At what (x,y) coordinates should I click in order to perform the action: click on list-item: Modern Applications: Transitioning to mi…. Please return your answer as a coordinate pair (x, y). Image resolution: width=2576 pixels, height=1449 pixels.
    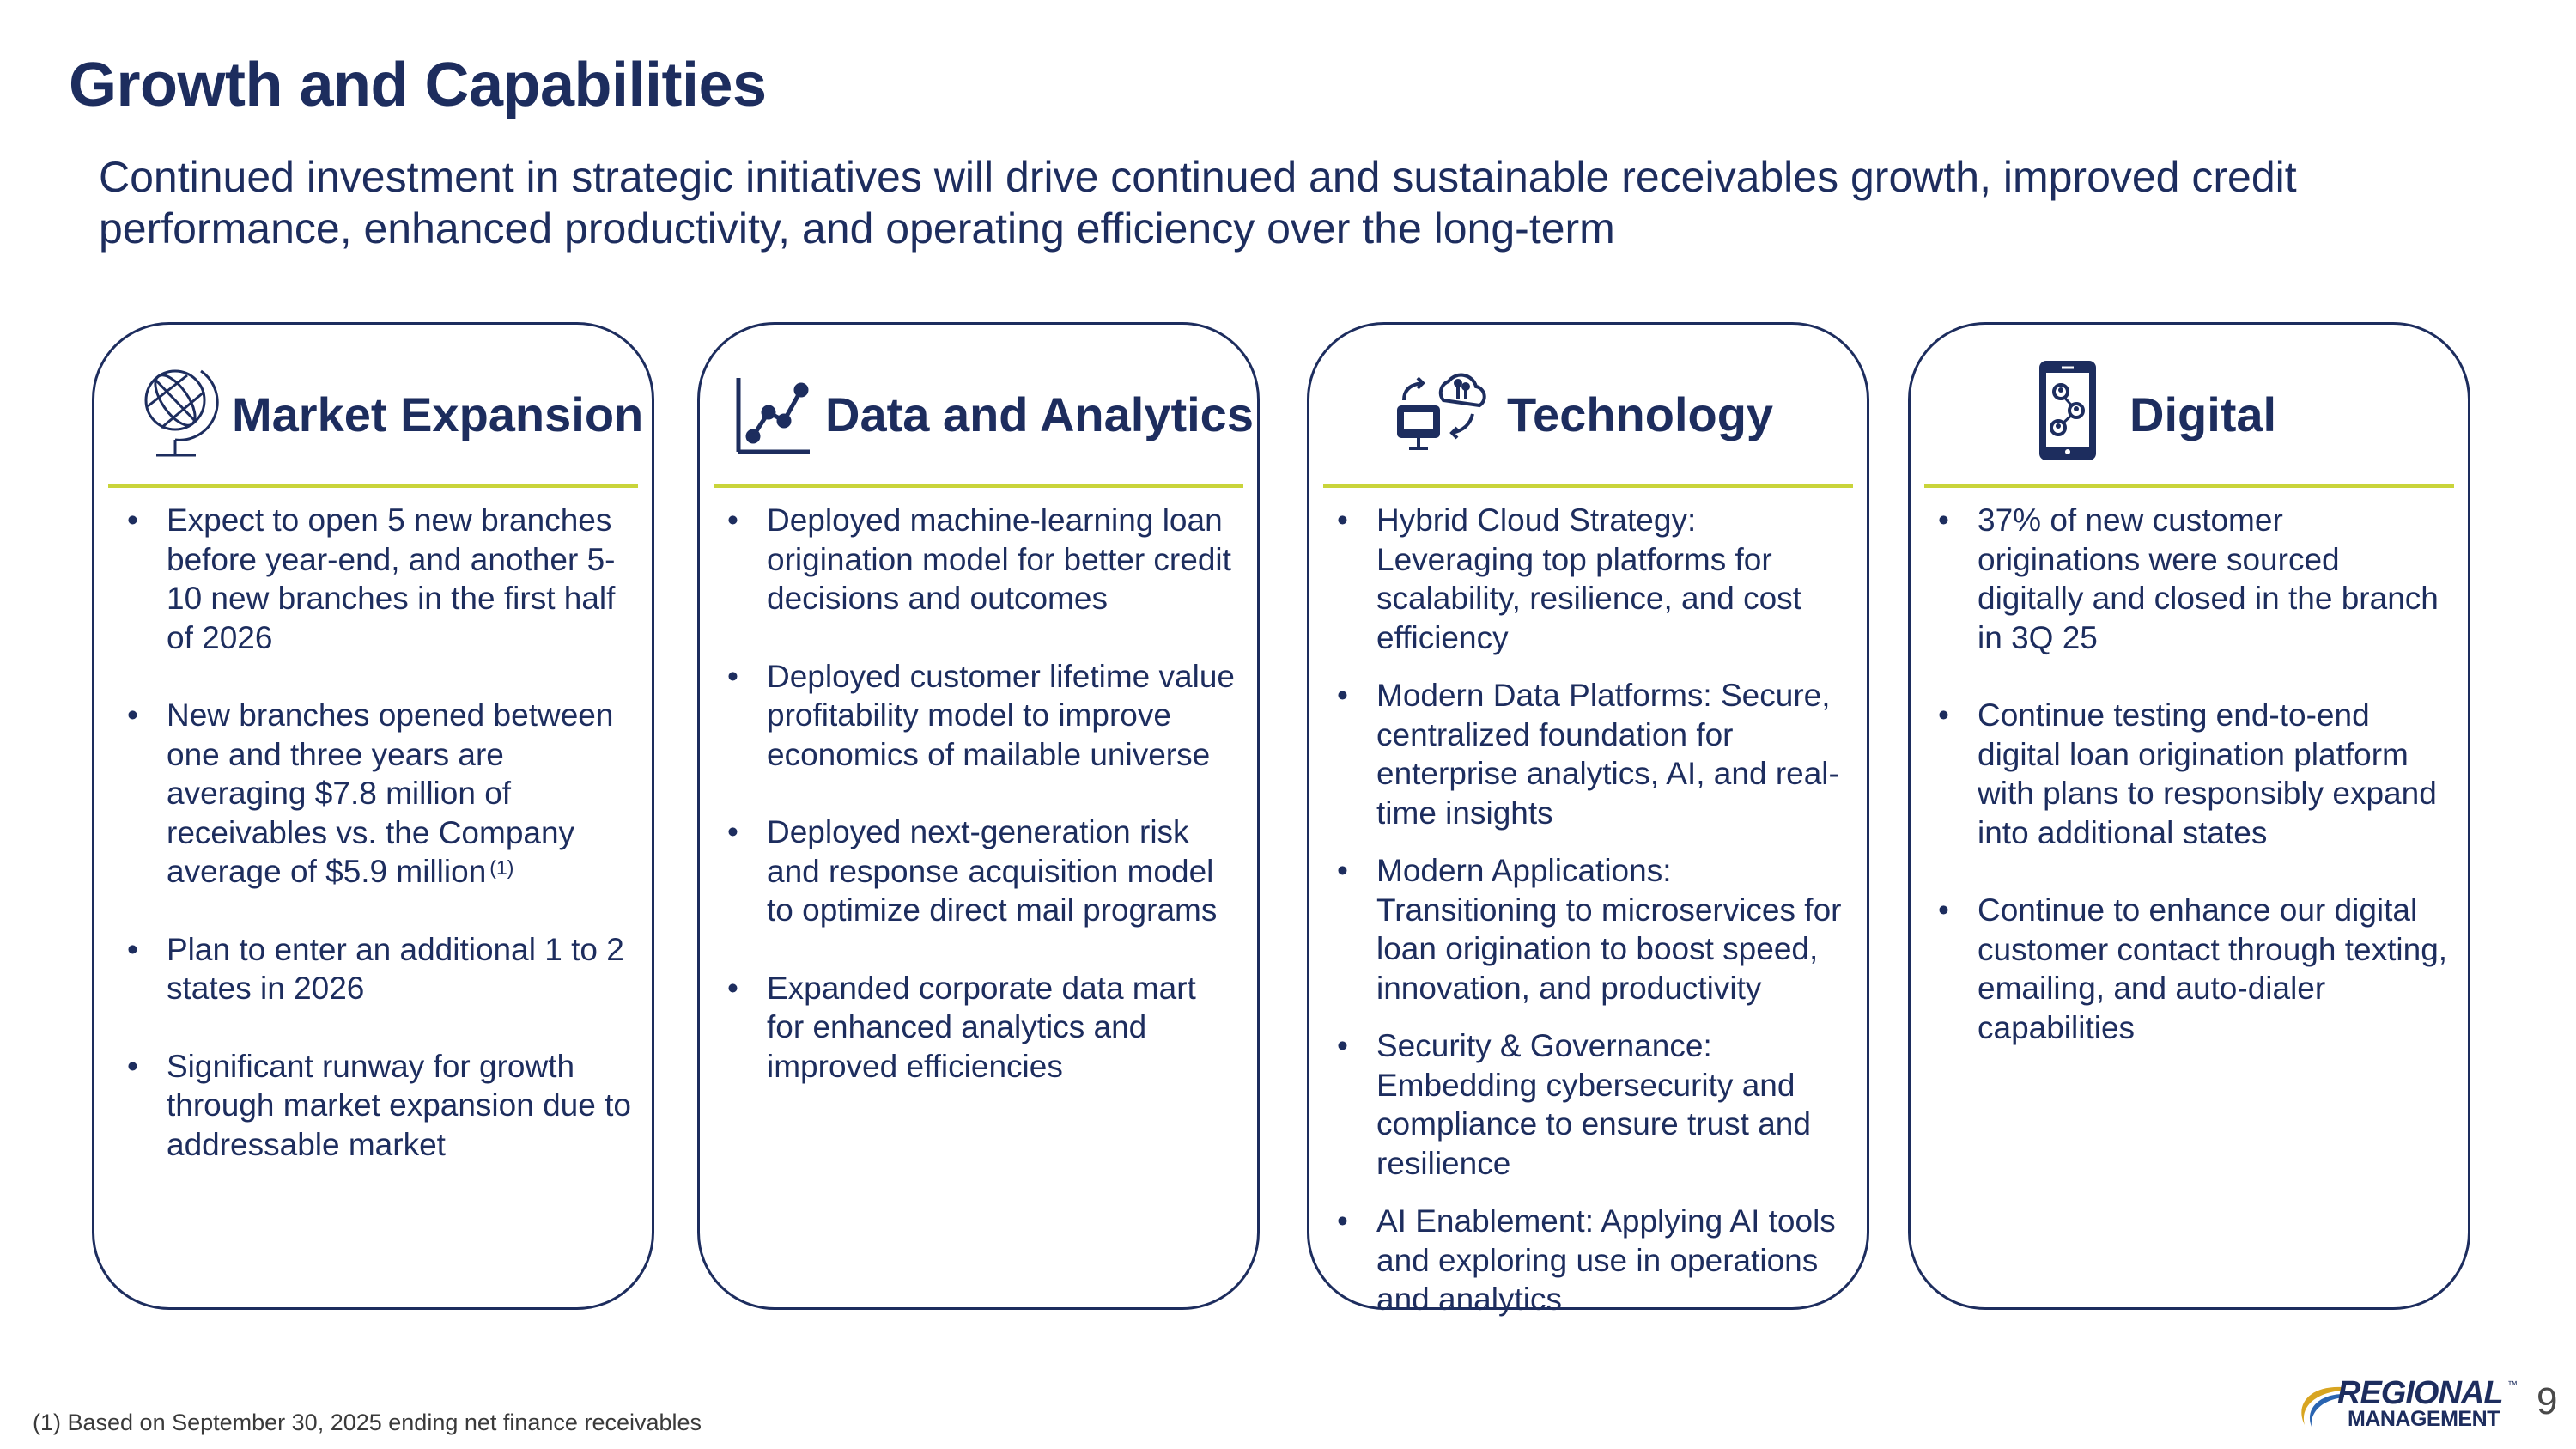
    Looking at the image, I should click on (1589, 929).